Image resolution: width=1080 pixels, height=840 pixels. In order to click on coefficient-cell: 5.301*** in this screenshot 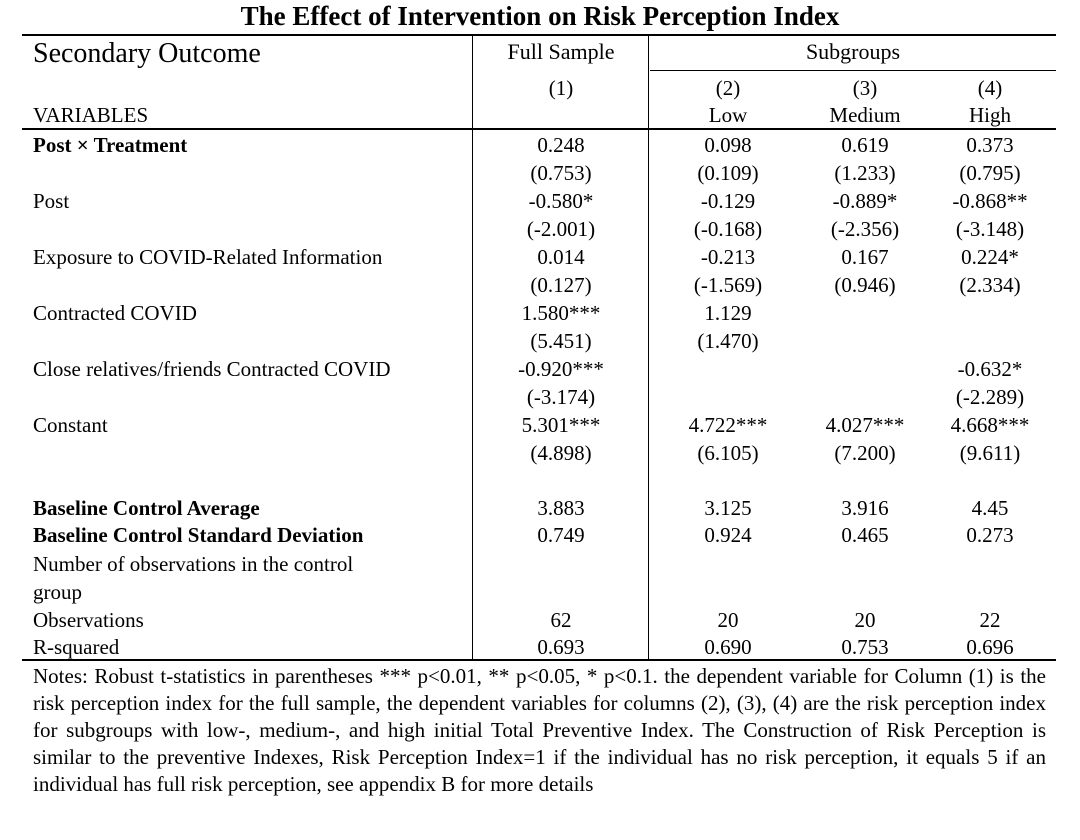, I will do `click(561, 425)`.